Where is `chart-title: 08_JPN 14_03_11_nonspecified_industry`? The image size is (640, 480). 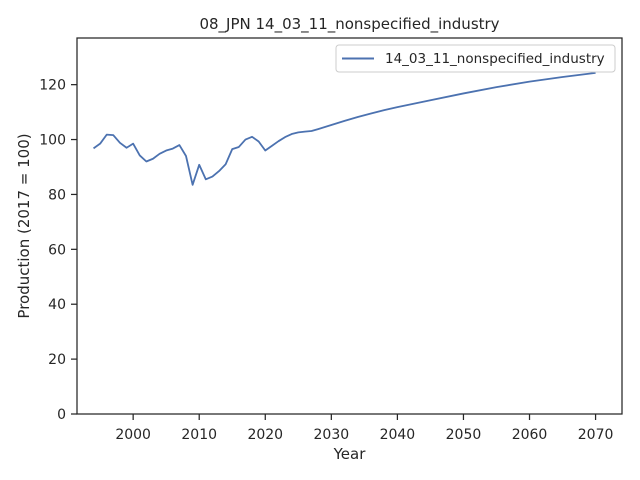
chart-title: 08_JPN 14_03_11_nonspecified_industry is located at coordinates (349, 24).